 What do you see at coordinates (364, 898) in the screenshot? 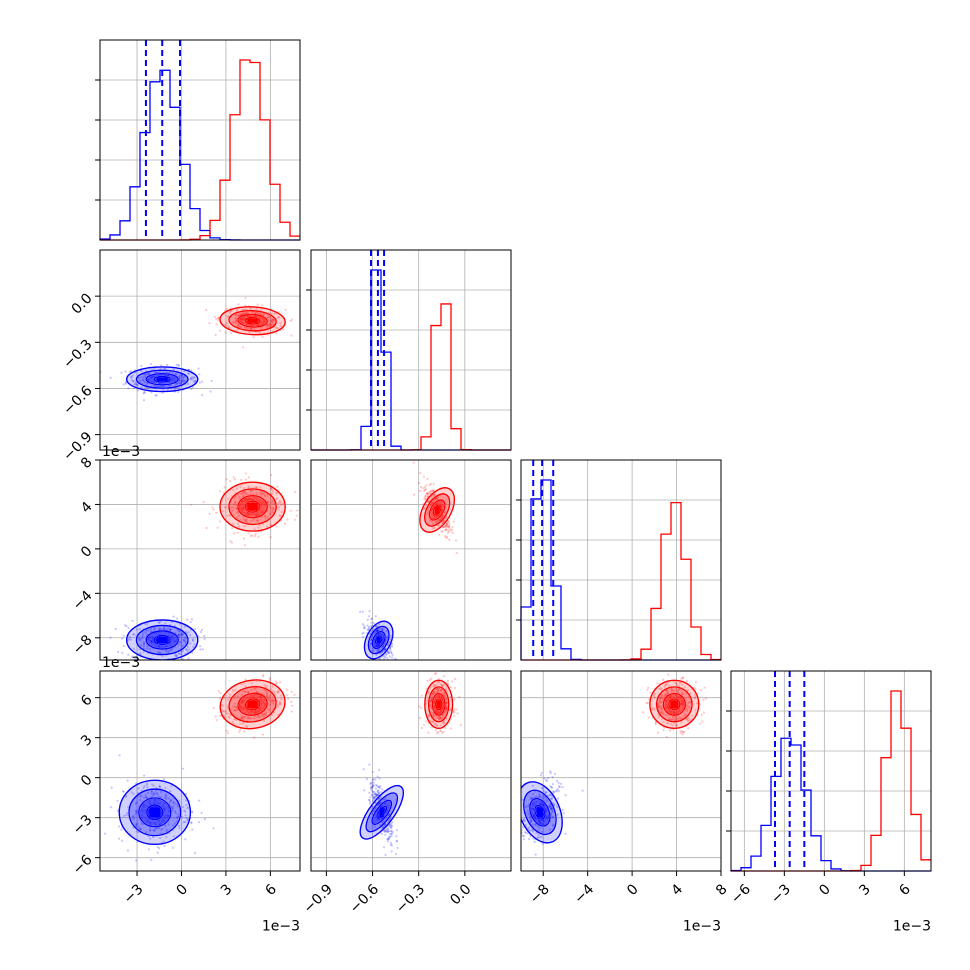
I see `x-tick-label: −0.6` at bounding box center [364, 898].